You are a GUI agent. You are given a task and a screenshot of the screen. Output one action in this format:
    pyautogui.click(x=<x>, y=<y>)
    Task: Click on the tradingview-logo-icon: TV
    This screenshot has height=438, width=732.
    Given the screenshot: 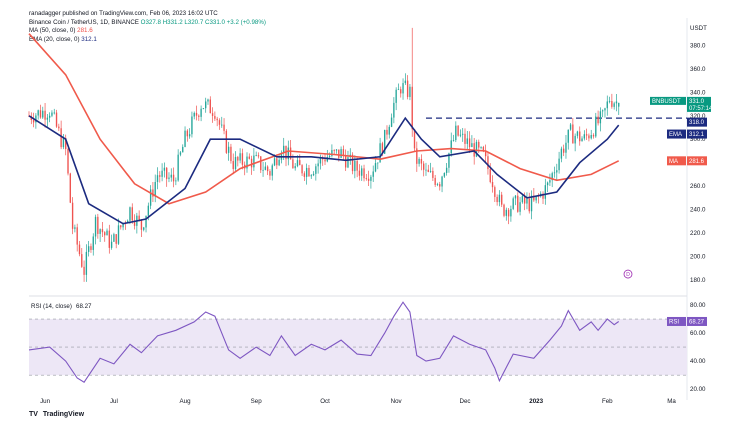 What is the action you would take?
    pyautogui.click(x=33, y=414)
    